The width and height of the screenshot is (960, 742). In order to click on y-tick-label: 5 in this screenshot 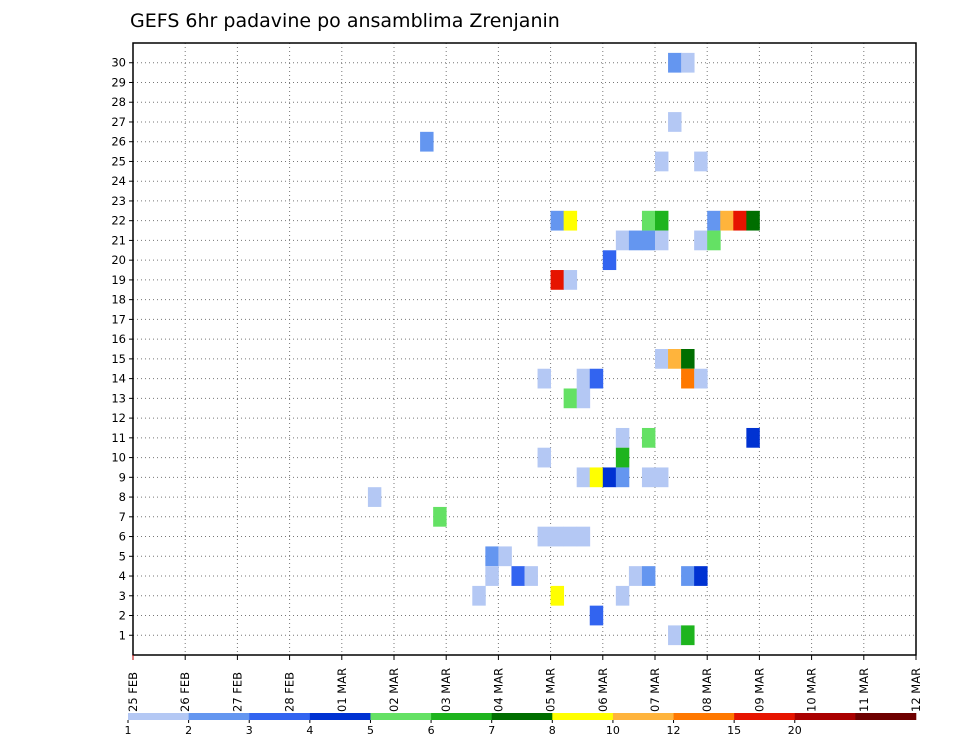, I will do `click(122, 556)`.